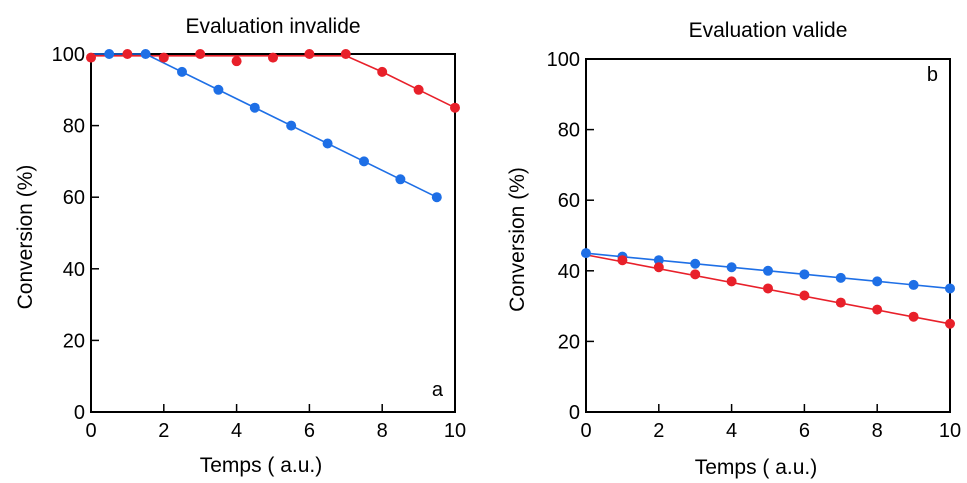 The width and height of the screenshot is (967, 483). Describe the element at coordinates (272, 26) in the screenshot. I see `chart-title: Evaluation invalide` at that location.